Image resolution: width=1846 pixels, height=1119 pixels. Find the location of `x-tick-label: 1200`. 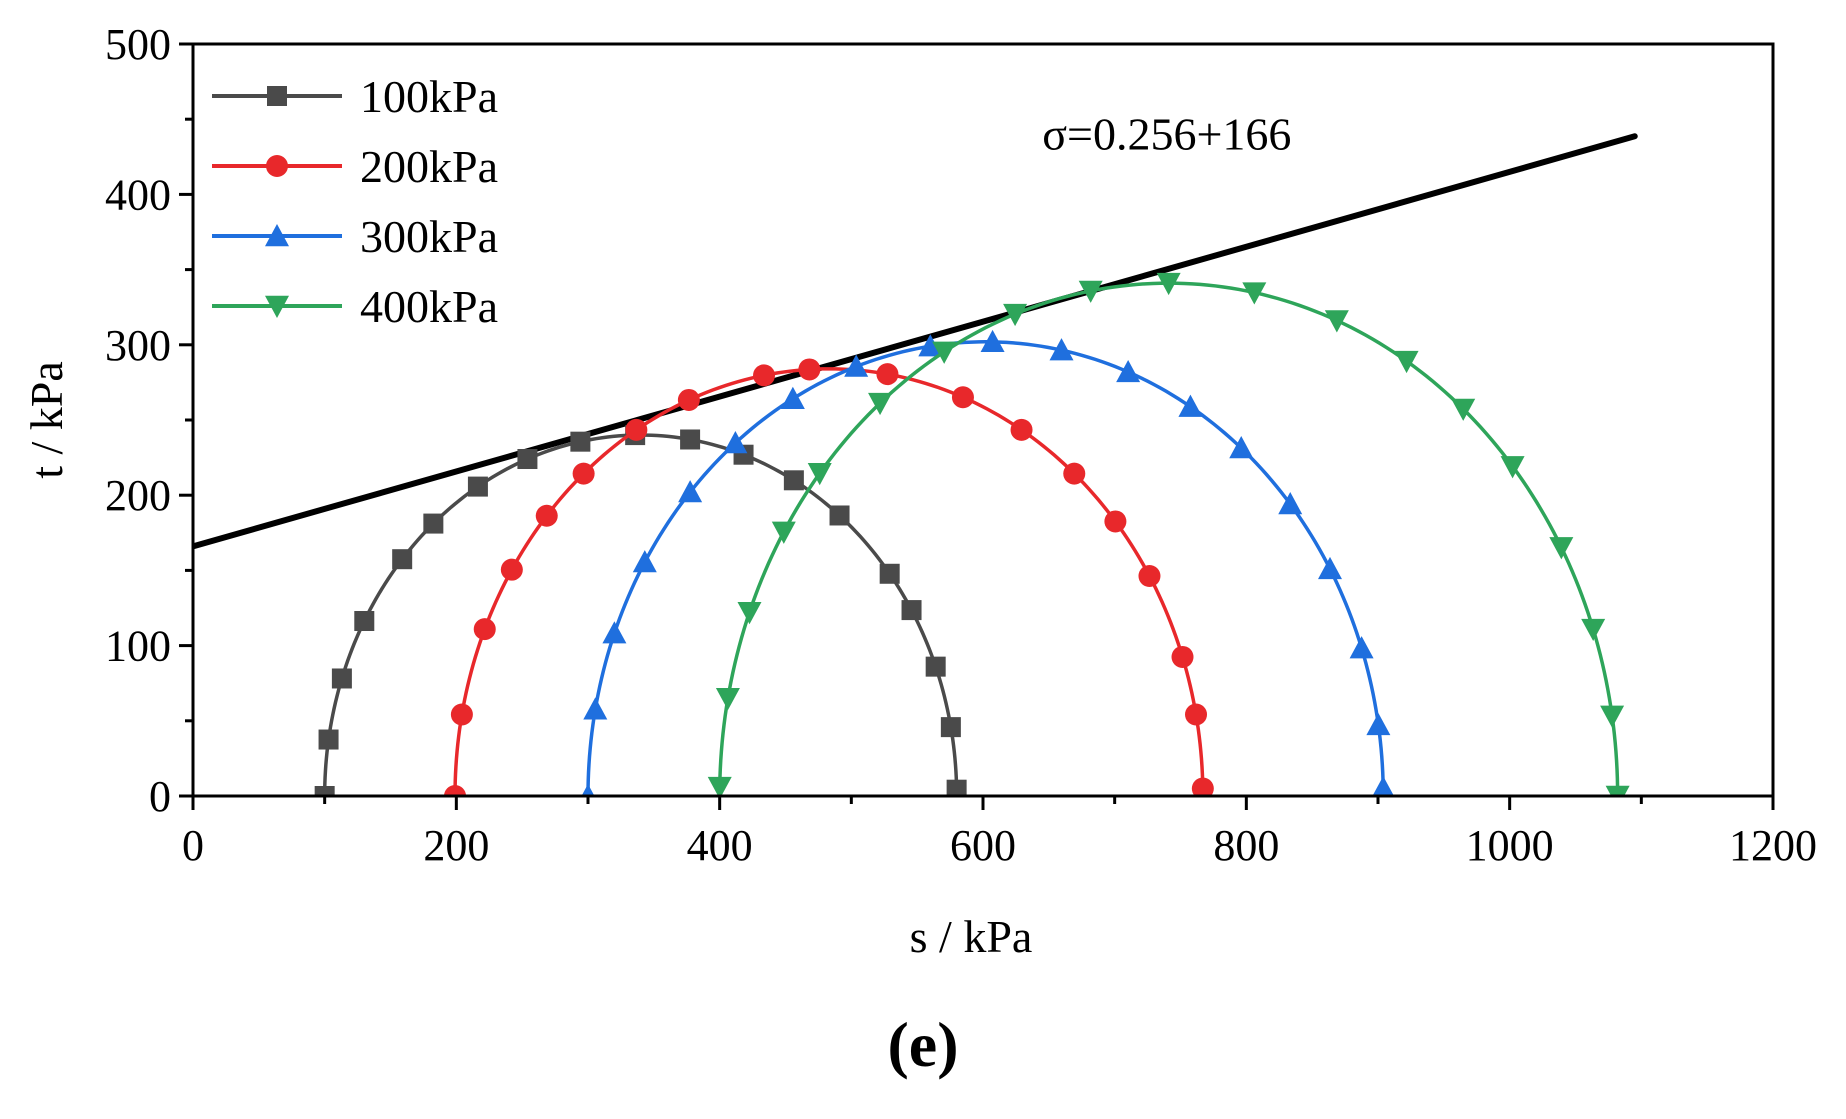

x-tick-label: 1200 is located at coordinates (1773, 845).